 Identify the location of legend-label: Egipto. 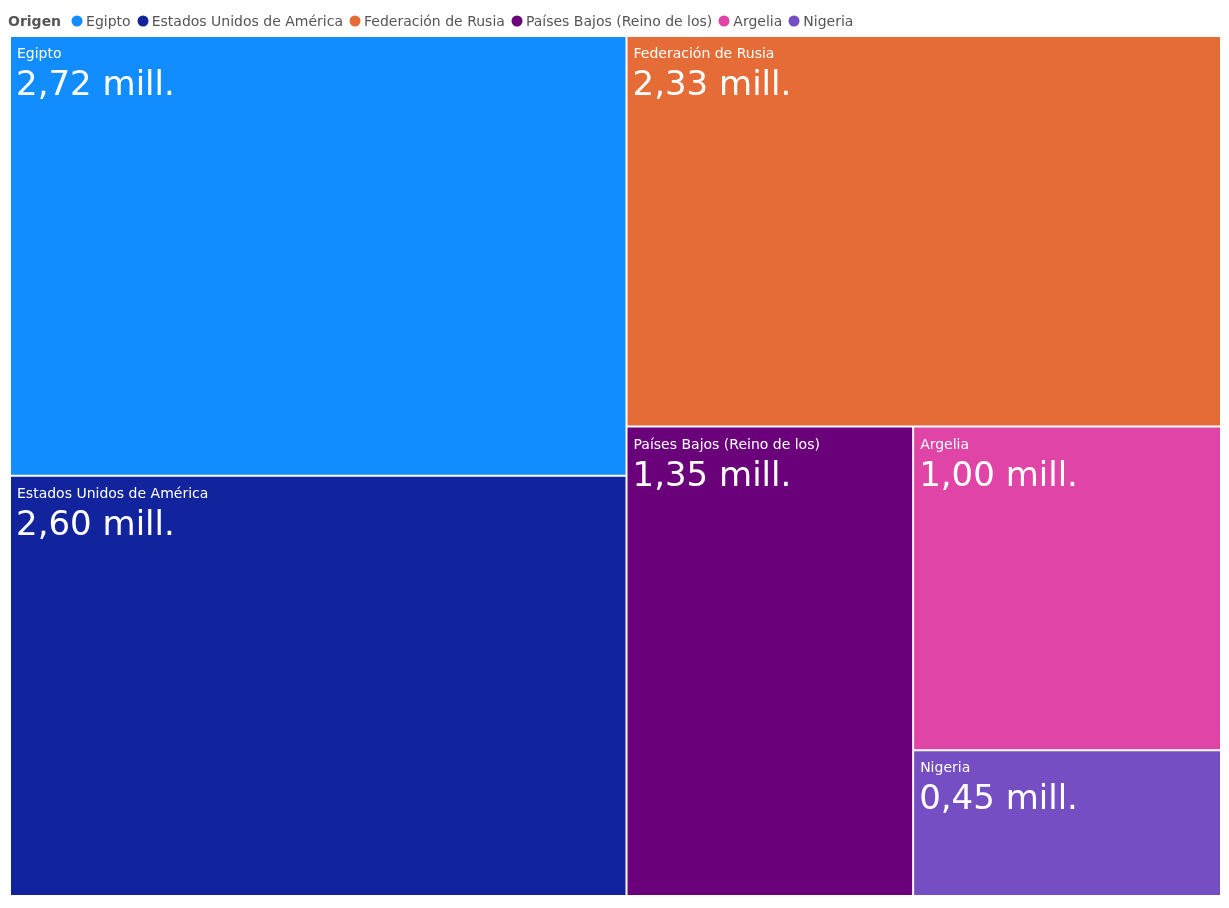
(108, 21).